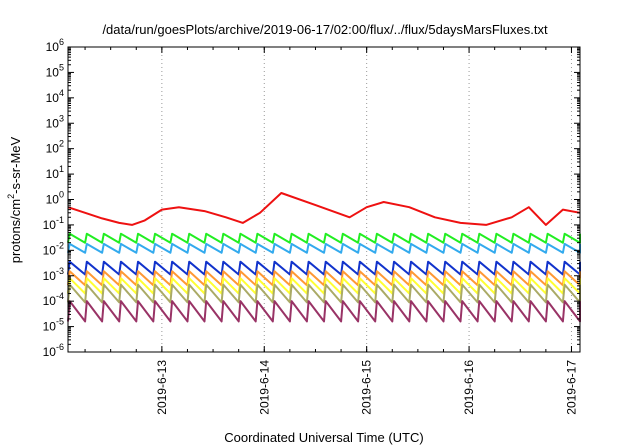 The height and width of the screenshot is (448, 640). Describe the element at coordinates (53, 274) in the screenshot. I see `y-tick-label: 10⁻³` at that location.